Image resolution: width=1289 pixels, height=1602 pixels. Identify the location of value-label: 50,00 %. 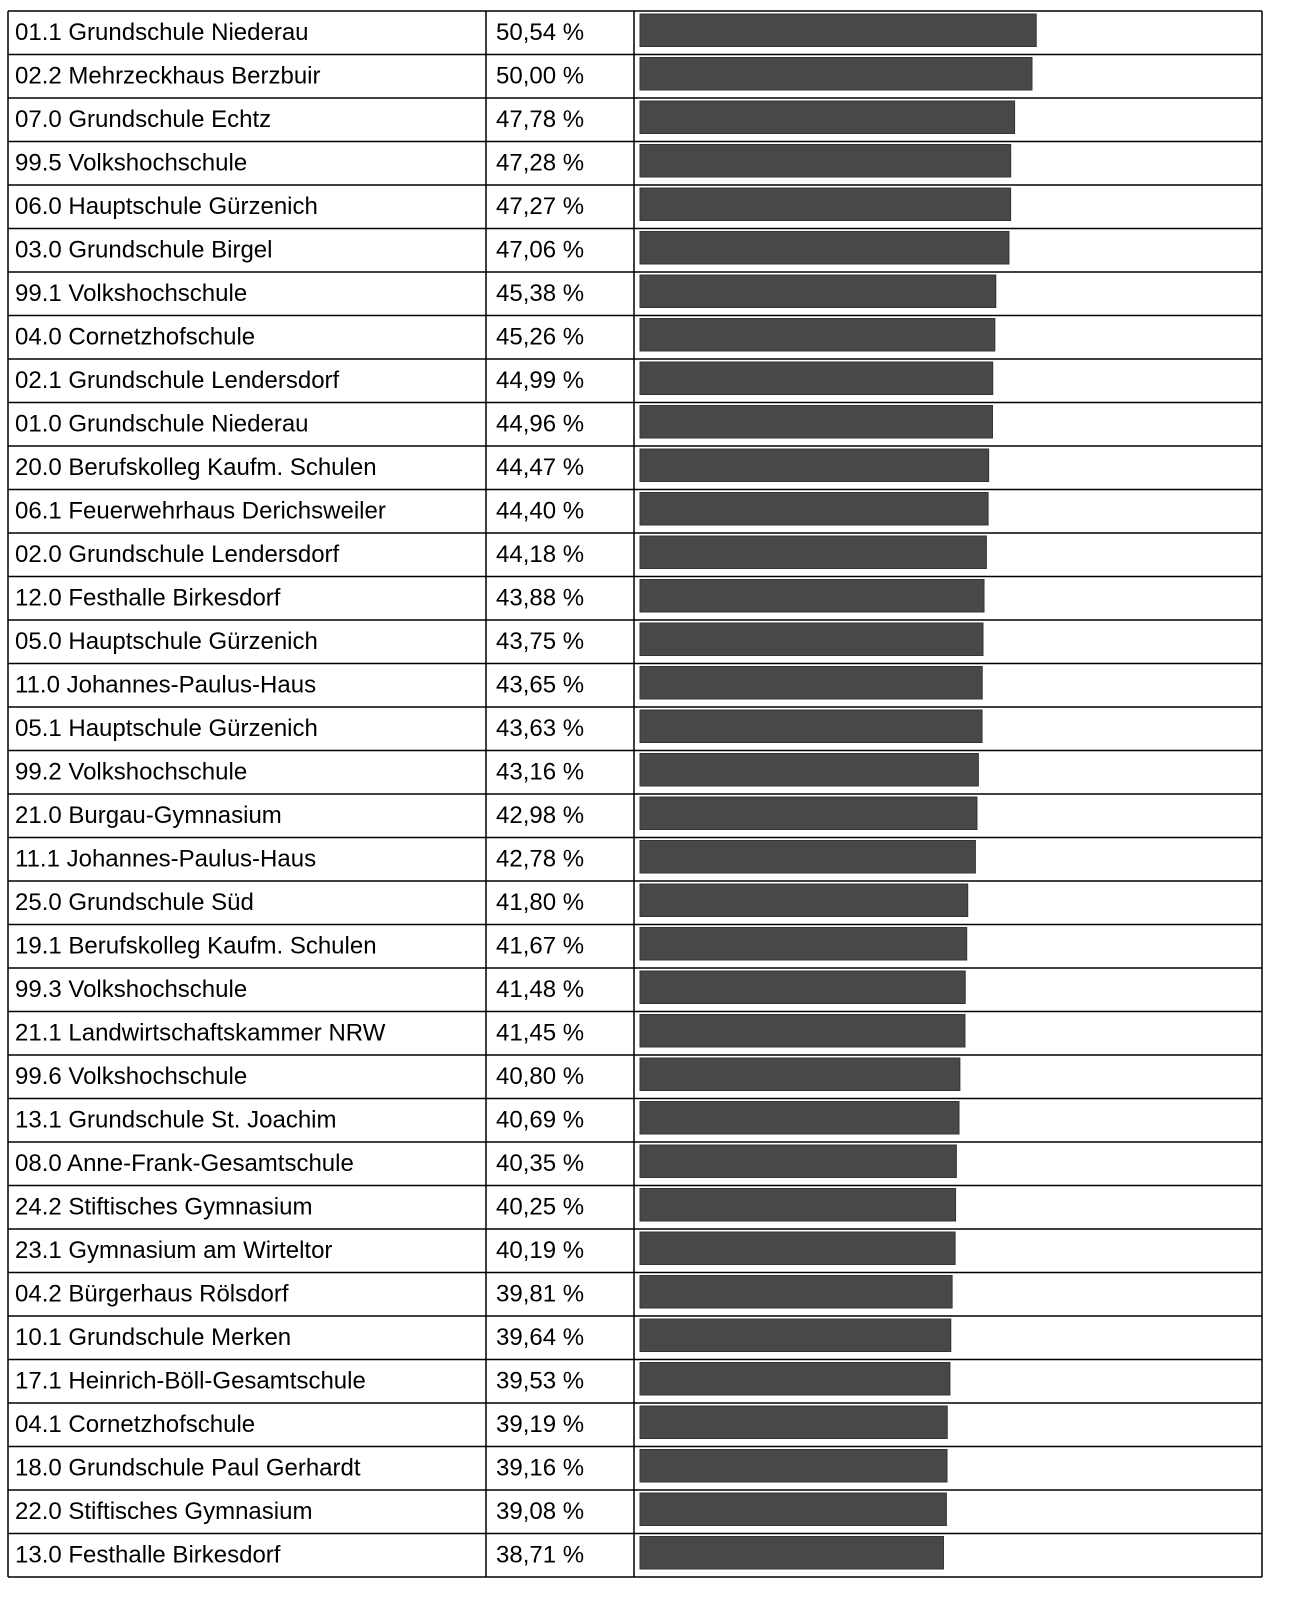
(540, 76).